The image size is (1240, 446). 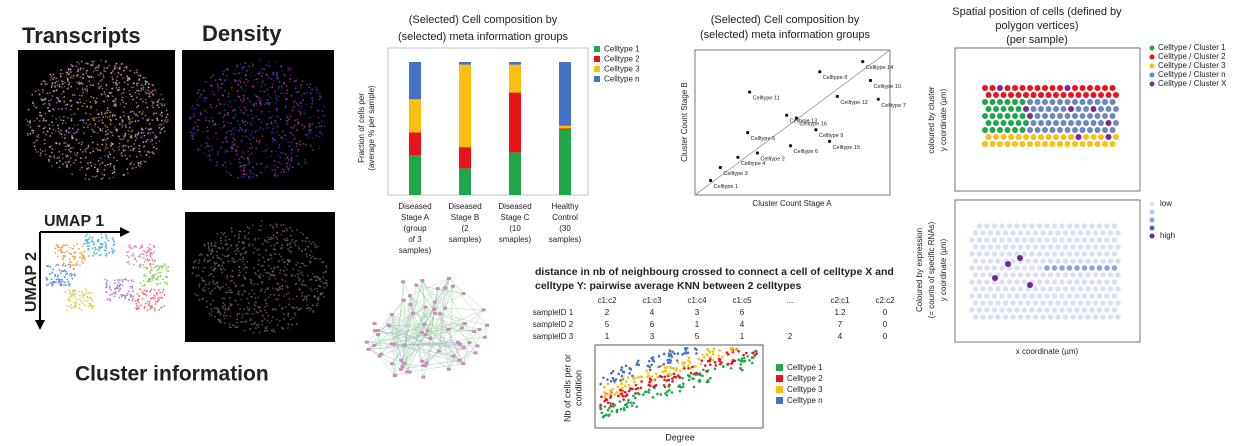 What do you see at coordinates (697, 336) in the screenshot?
I see `table-cell: 5` at bounding box center [697, 336].